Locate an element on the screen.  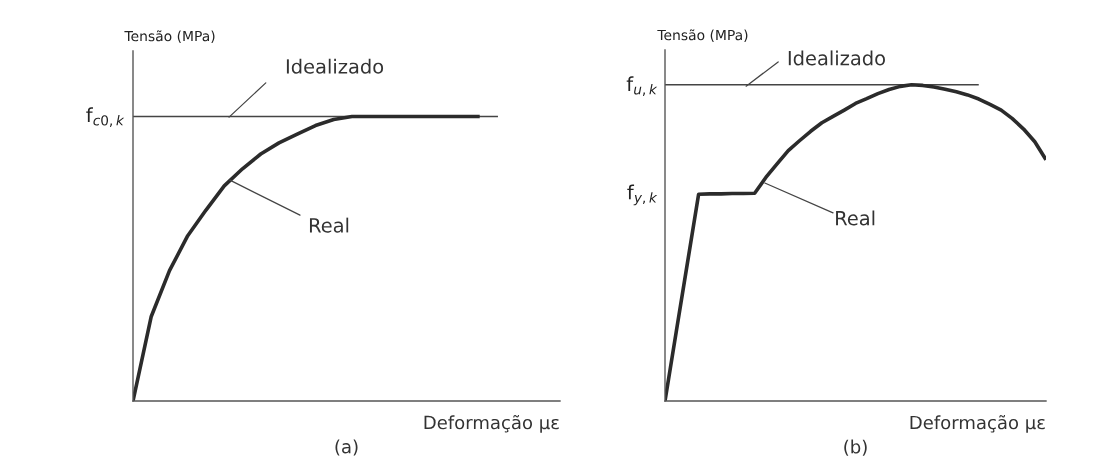
text: f$_{u,k}$ is located at coordinates (642, 86).